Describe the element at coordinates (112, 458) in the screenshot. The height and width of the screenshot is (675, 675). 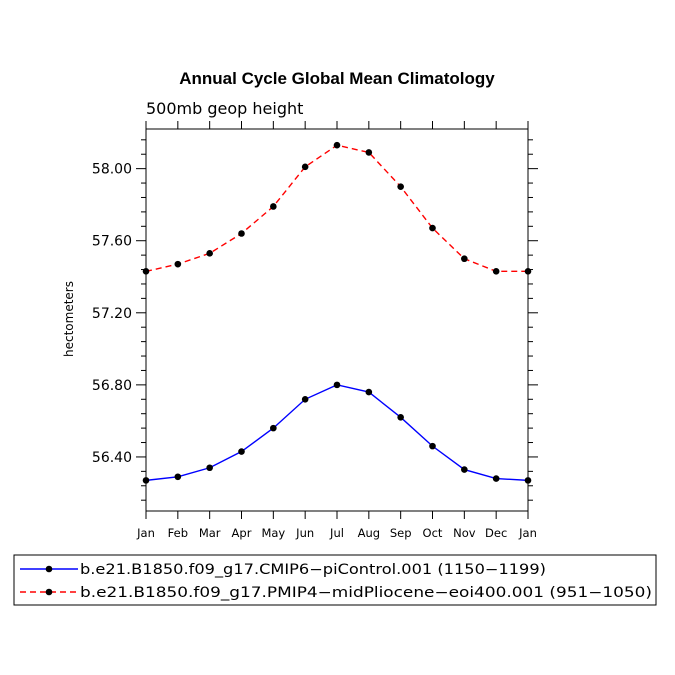
I see `y-tick-label: 56.40` at that location.